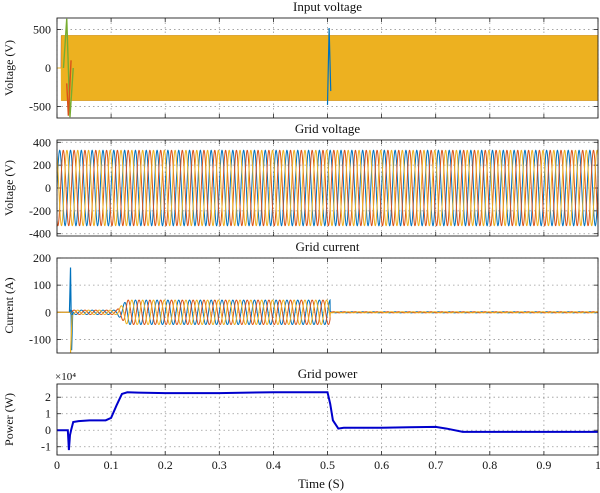  I want to click on y-tick-label: -1, so click(46, 447).